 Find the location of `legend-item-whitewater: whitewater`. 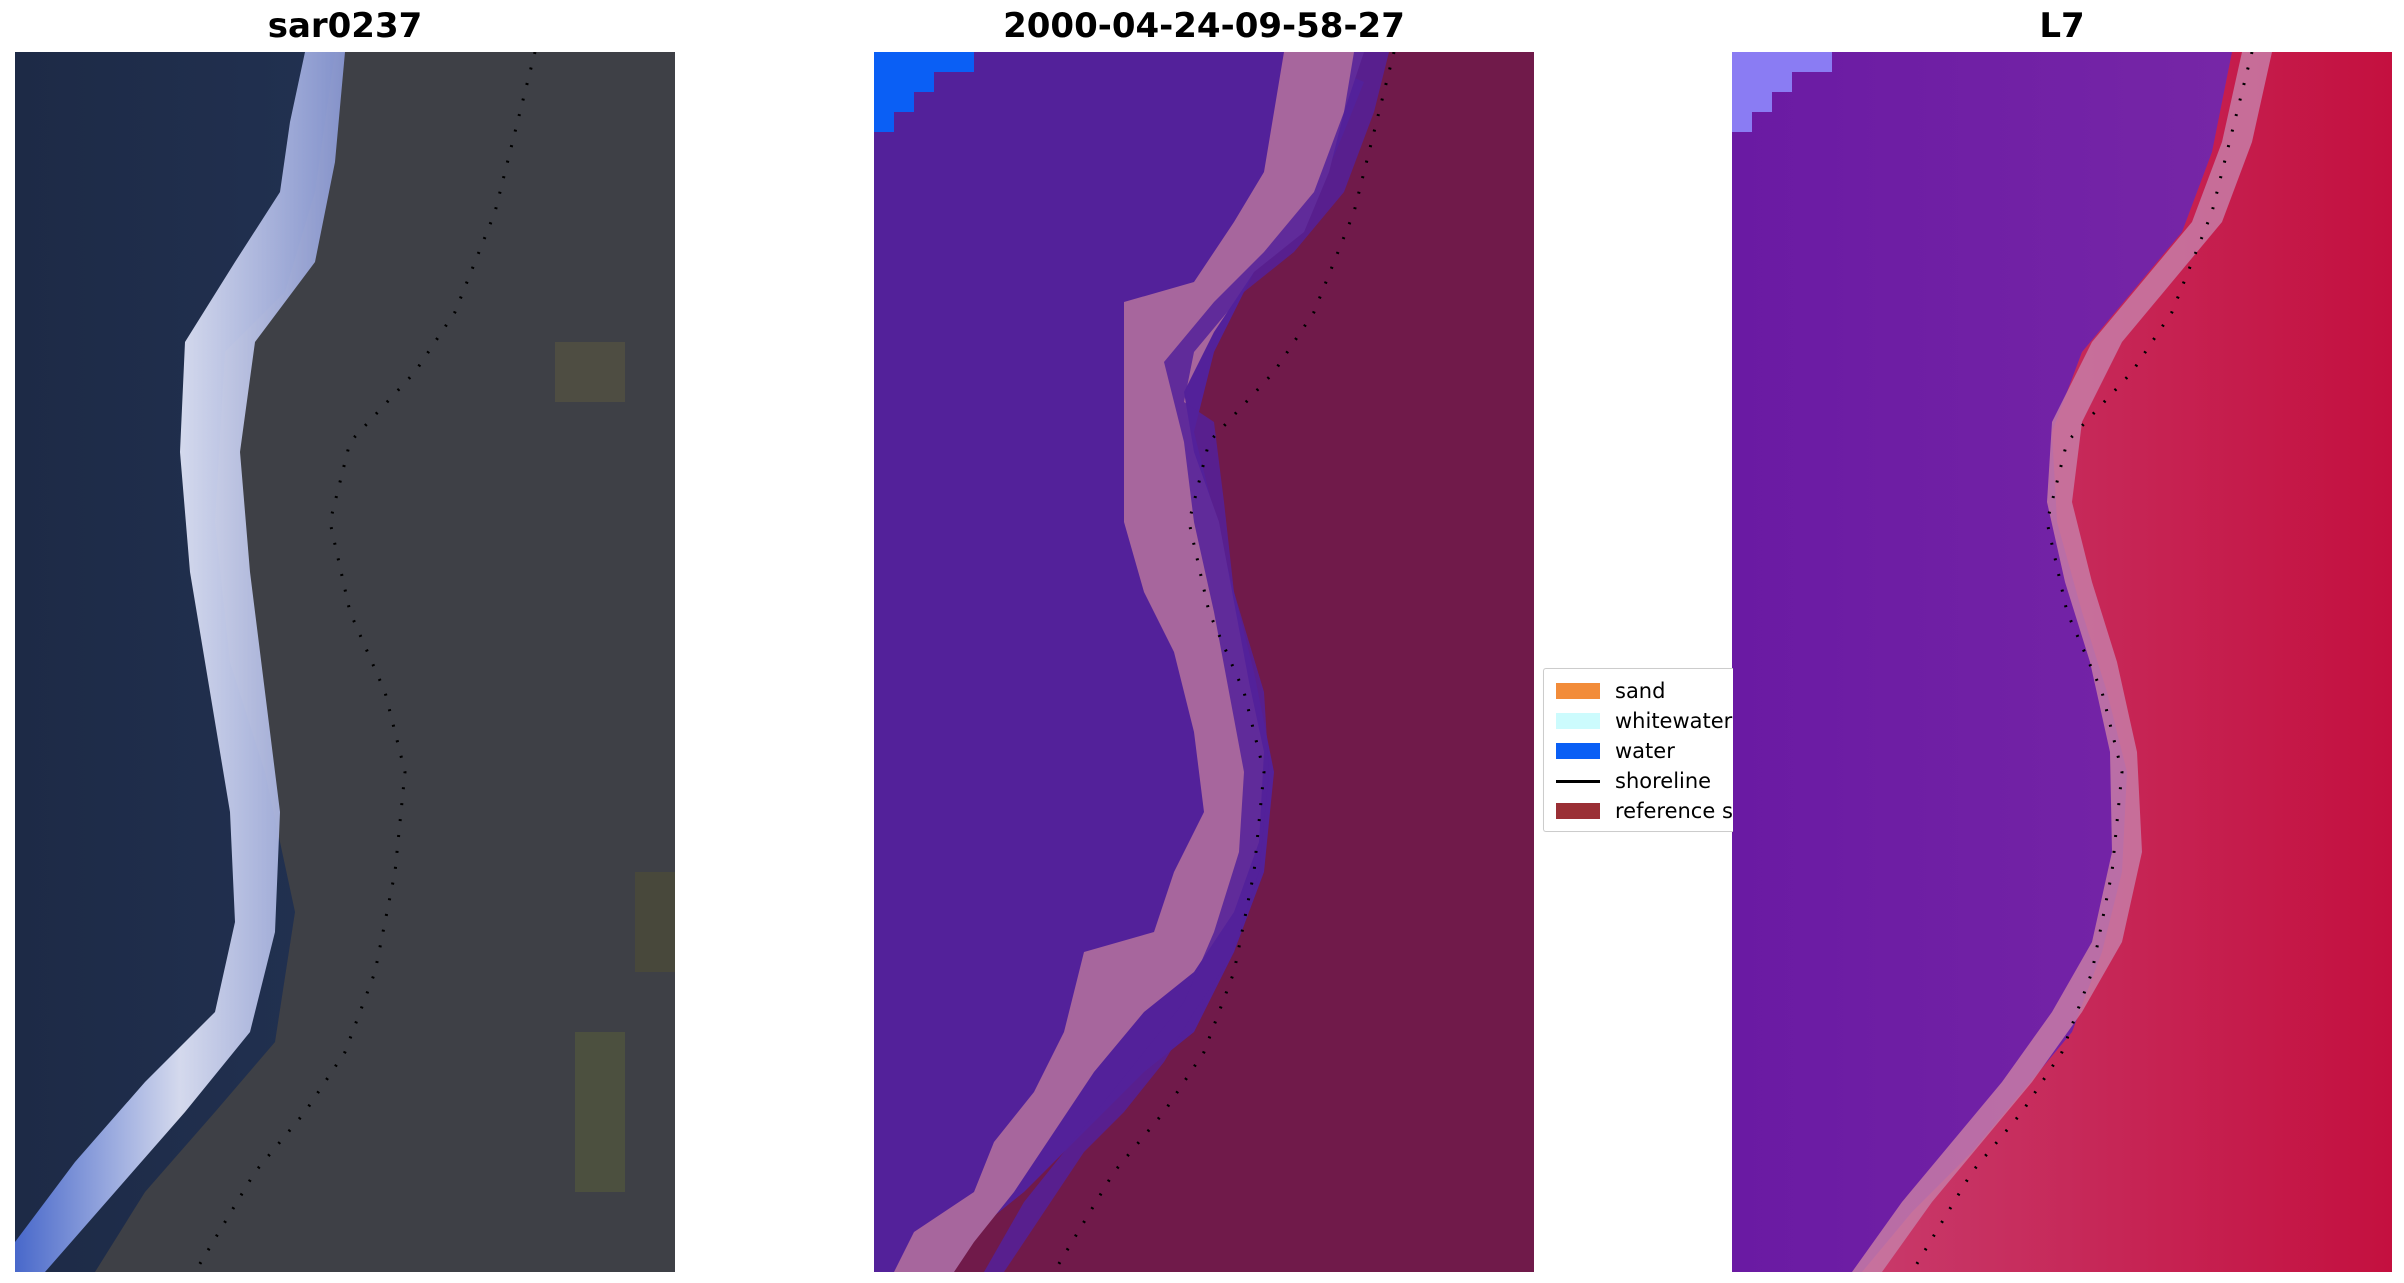

legend-item-whitewater: whitewater is located at coordinates (1644, 721).